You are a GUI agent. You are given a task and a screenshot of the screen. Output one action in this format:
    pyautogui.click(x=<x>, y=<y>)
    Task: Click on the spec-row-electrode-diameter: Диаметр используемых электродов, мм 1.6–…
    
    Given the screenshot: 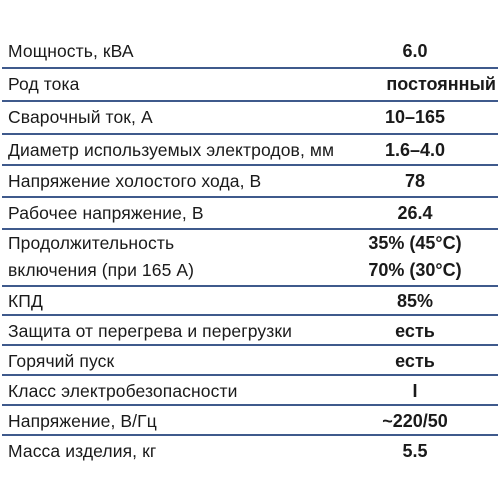 What is the action you would take?
    pyautogui.click(x=250, y=150)
    